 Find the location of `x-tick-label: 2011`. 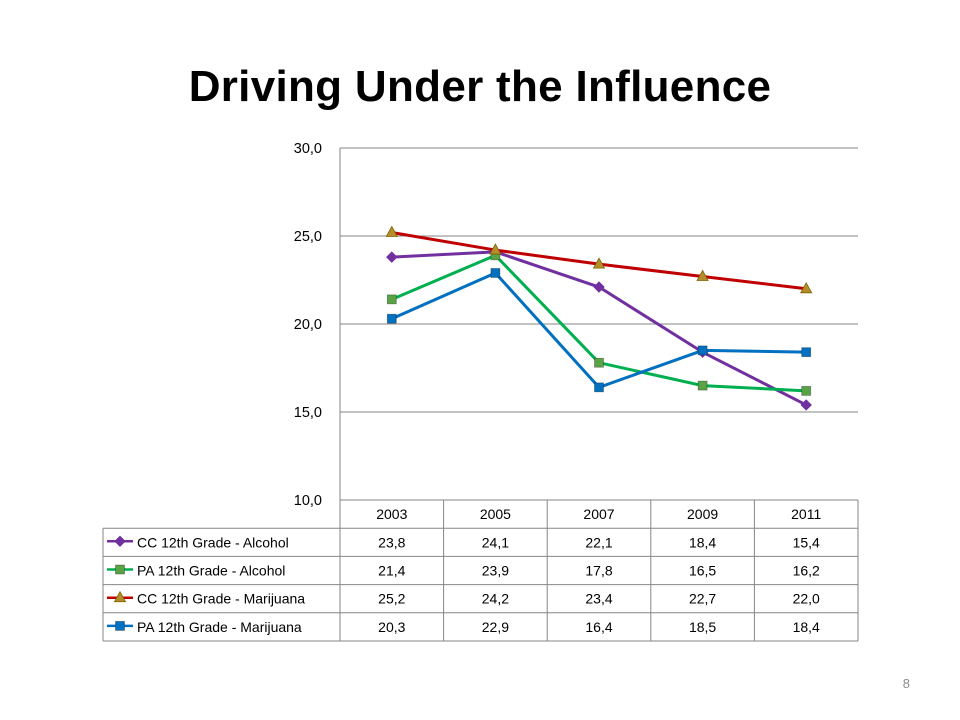

x-tick-label: 2011 is located at coordinates (806, 514).